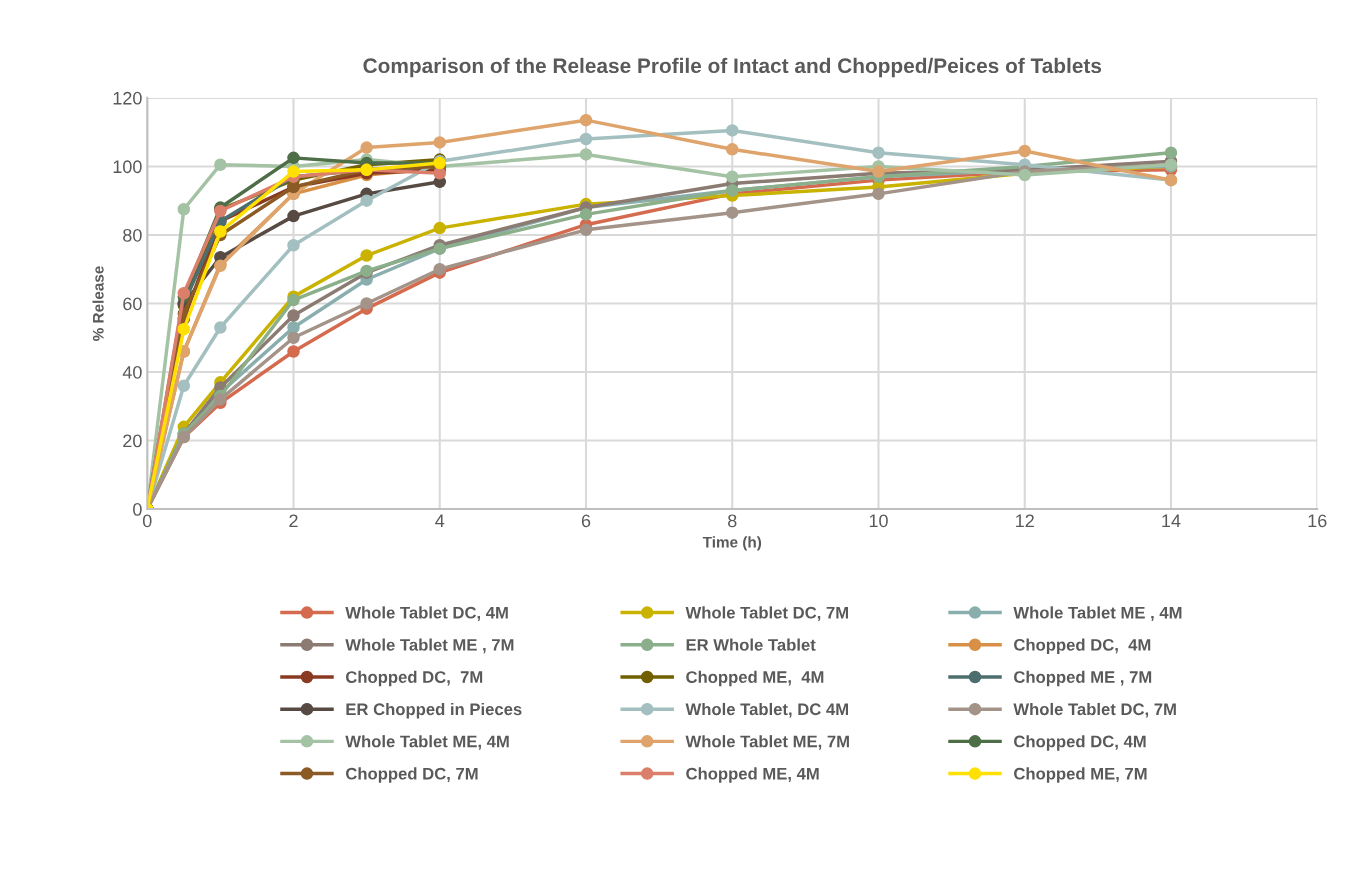 This screenshot has height=890, width=1351. What do you see at coordinates (1171, 521) in the screenshot?
I see `x-tick-label: 14` at bounding box center [1171, 521].